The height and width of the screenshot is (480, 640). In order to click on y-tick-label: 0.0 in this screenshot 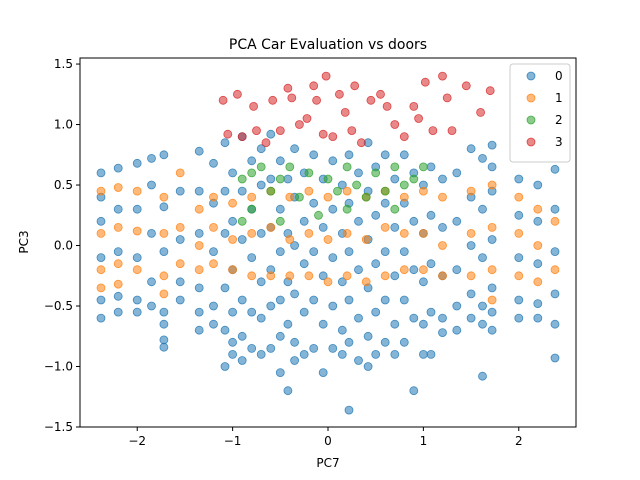, I will do `click(63, 246)`.